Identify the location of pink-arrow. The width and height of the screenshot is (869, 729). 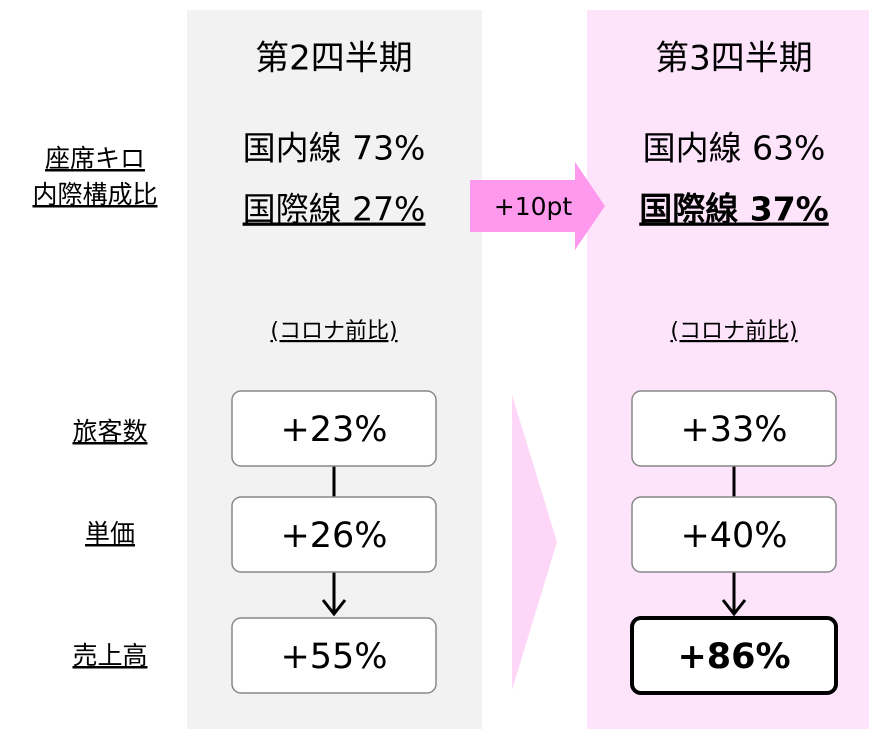
(537, 206).